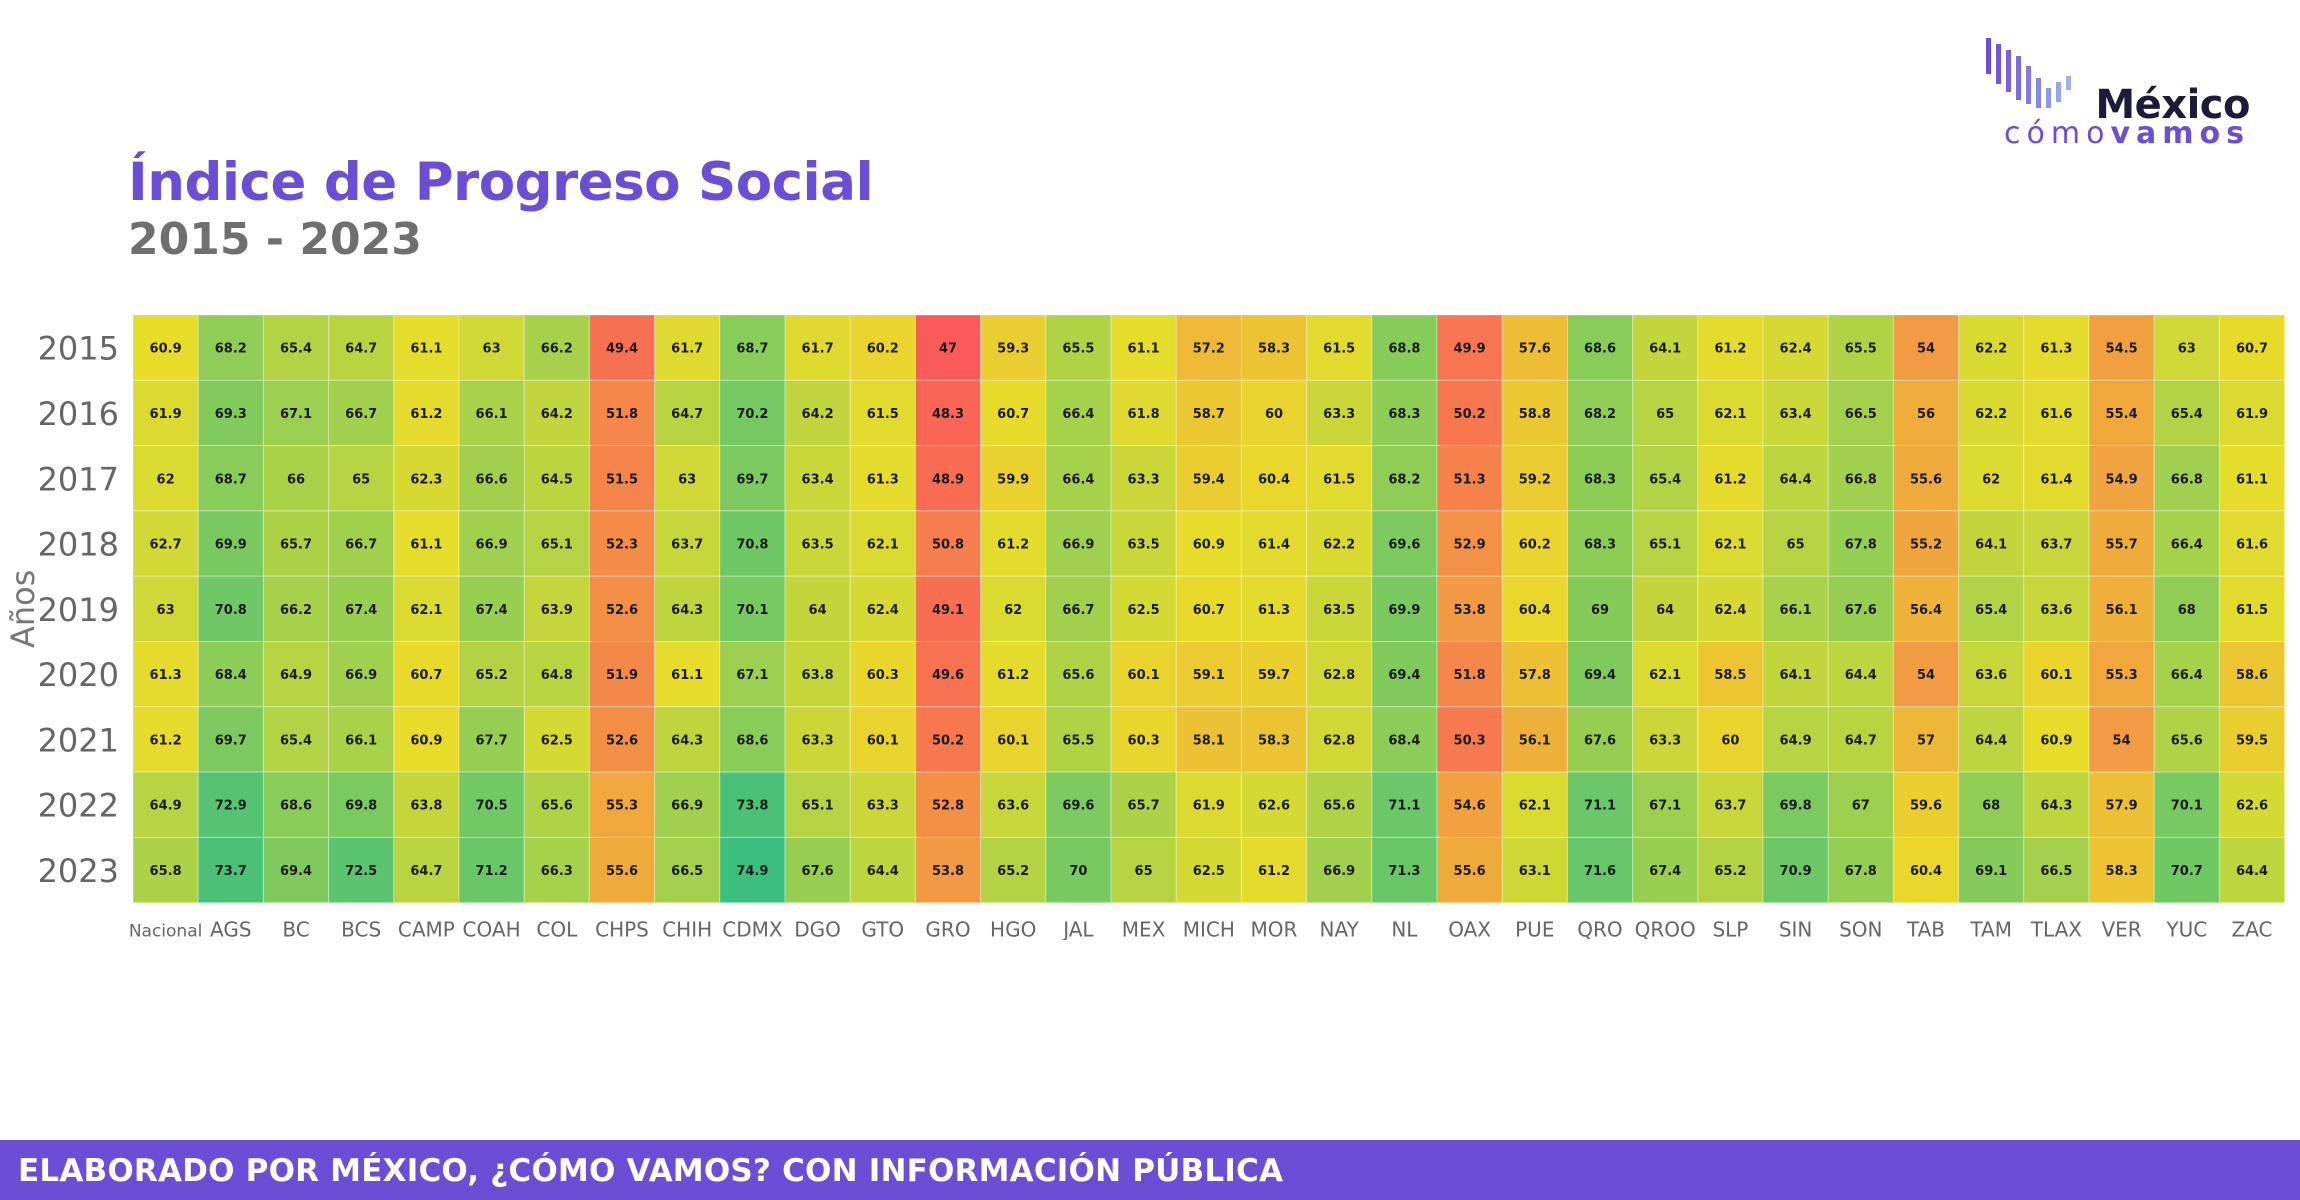  Describe the element at coordinates (818, 610) in the screenshot. I see `heatmap-cell-label: 64` at that location.